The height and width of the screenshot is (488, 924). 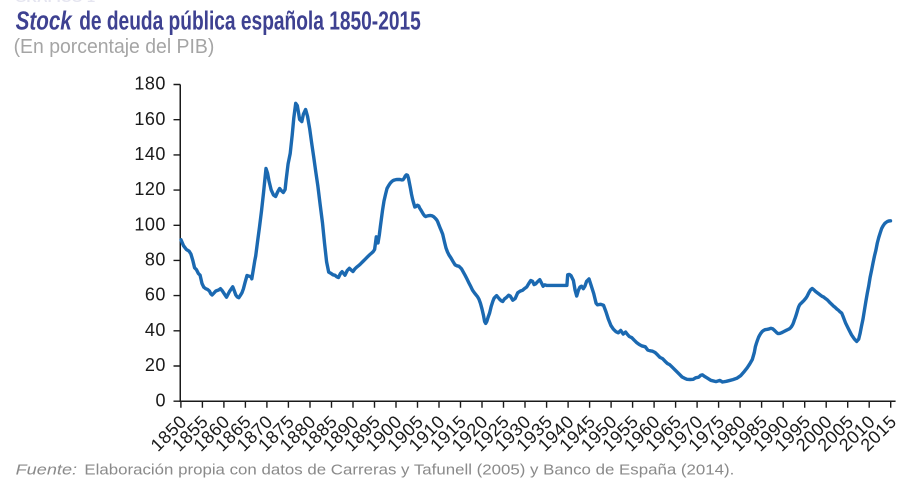 What do you see at coordinates (155, 365) in the screenshot?
I see `svg-text: 20` at bounding box center [155, 365].